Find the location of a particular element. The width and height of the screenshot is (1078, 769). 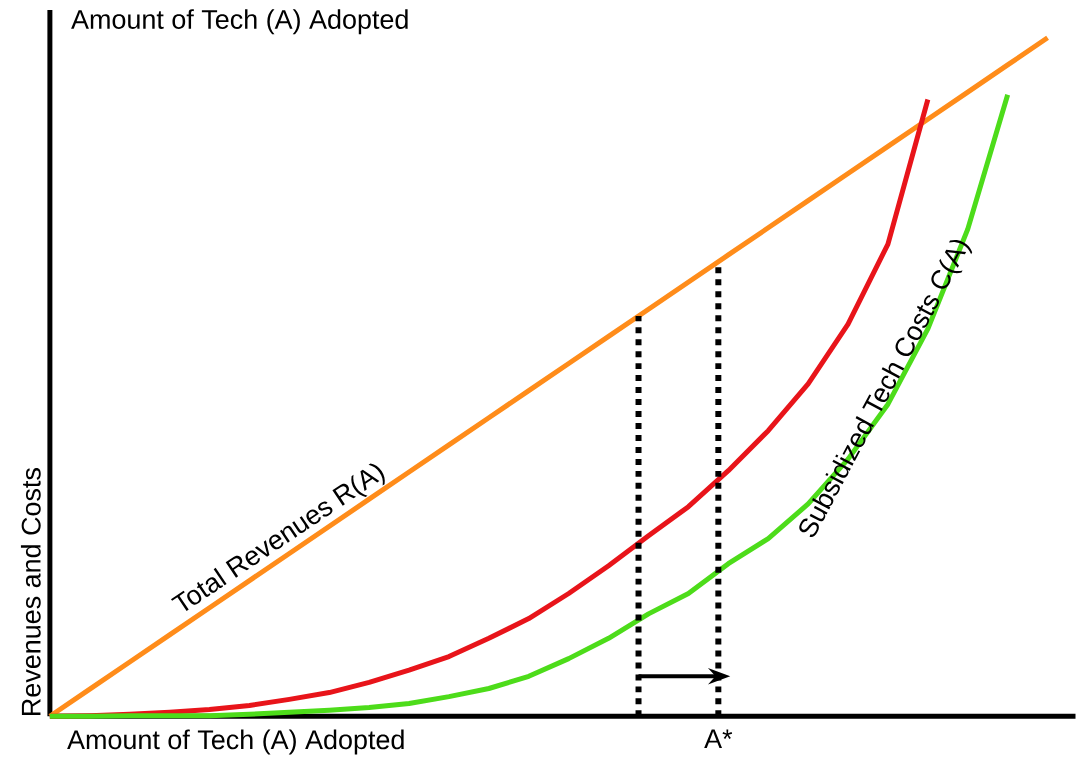

y-axis-title: Revenues and Costs is located at coordinates (30, 591).